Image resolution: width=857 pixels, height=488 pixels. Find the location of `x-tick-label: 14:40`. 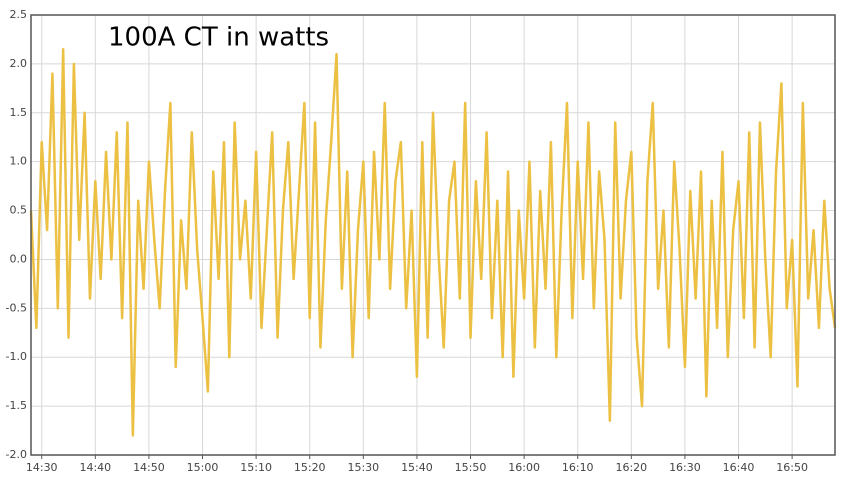

x-tick-label: 14:40 is located at coordinates (95, 467).